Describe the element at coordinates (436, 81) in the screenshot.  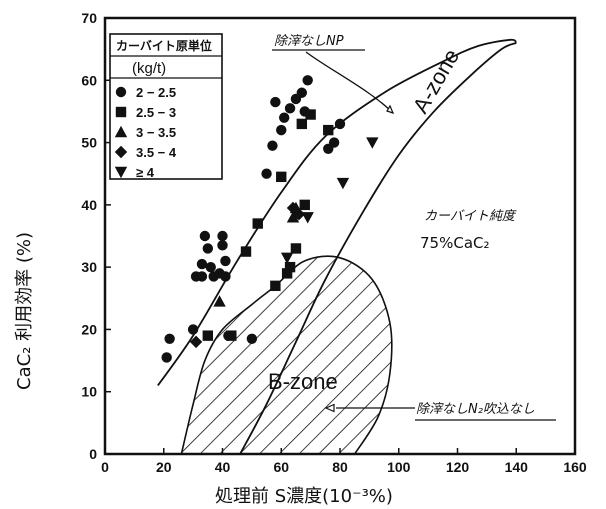
I see `a-zone-label: A-zone` at that location.